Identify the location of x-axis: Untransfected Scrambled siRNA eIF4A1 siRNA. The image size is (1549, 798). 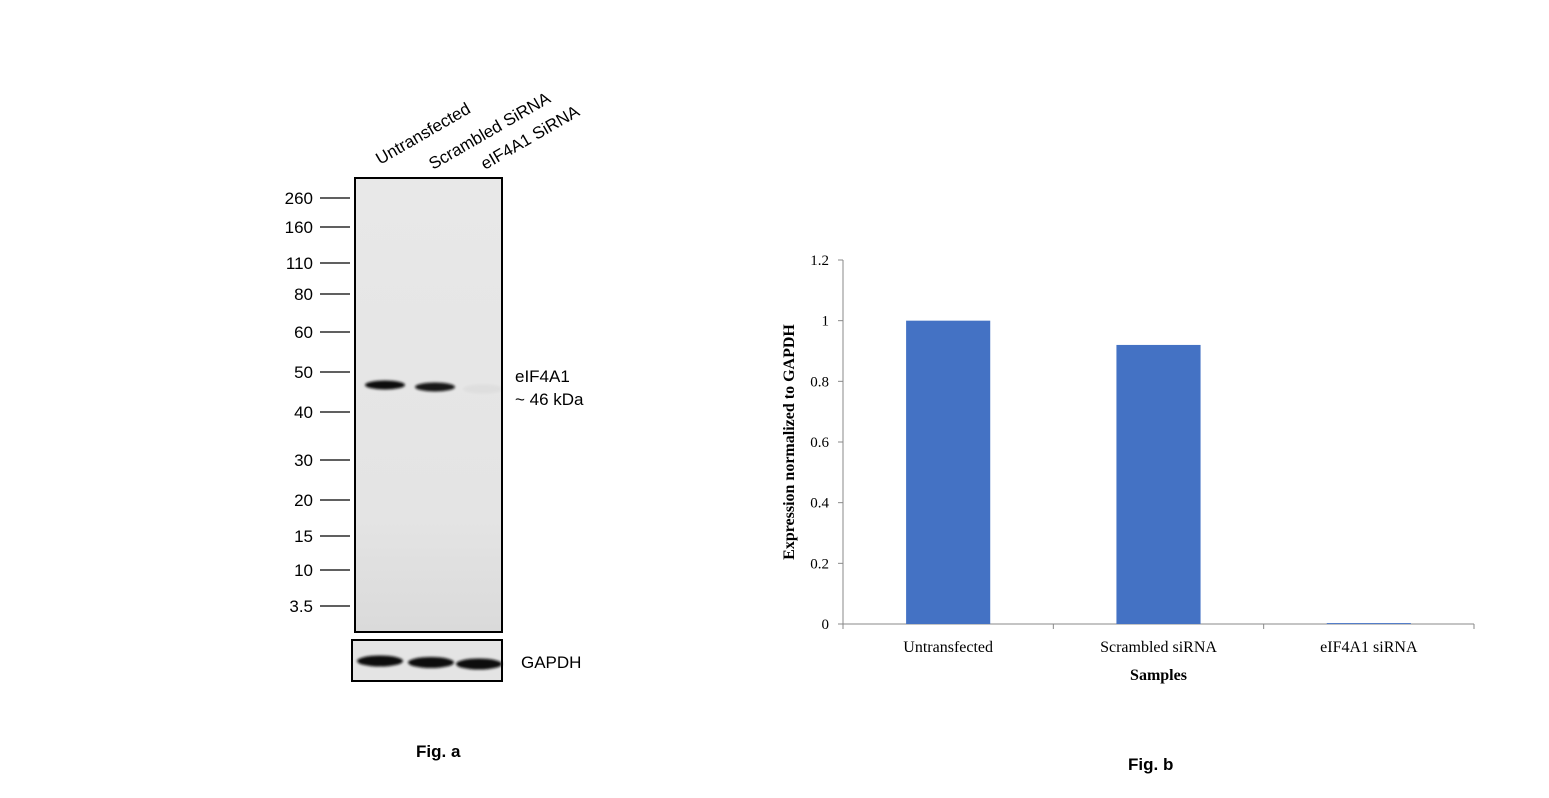
(1158, 639).